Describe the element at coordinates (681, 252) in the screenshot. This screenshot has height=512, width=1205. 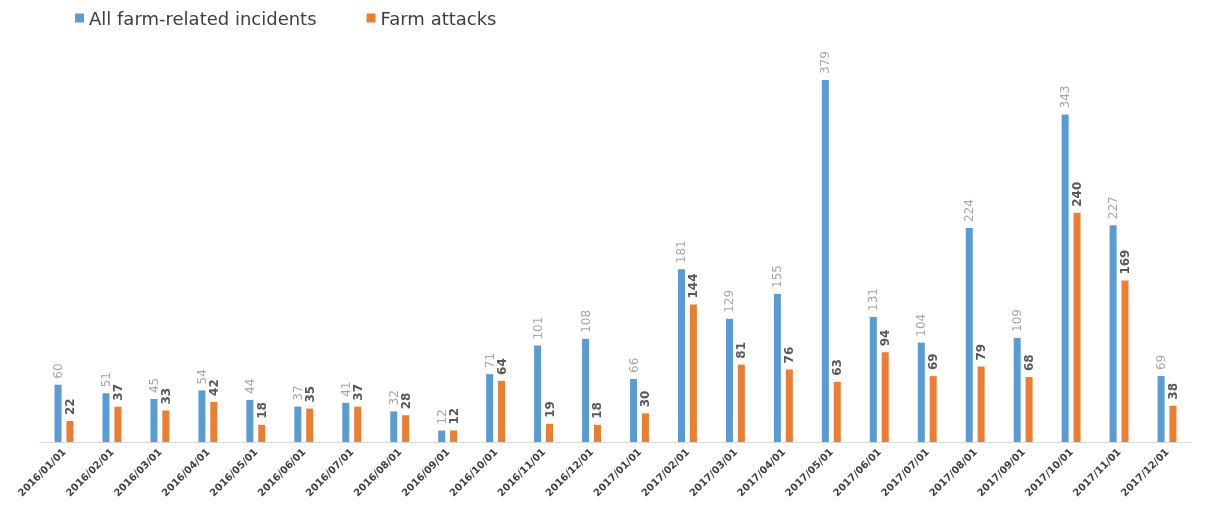
I see `data-label: 181` at that location.